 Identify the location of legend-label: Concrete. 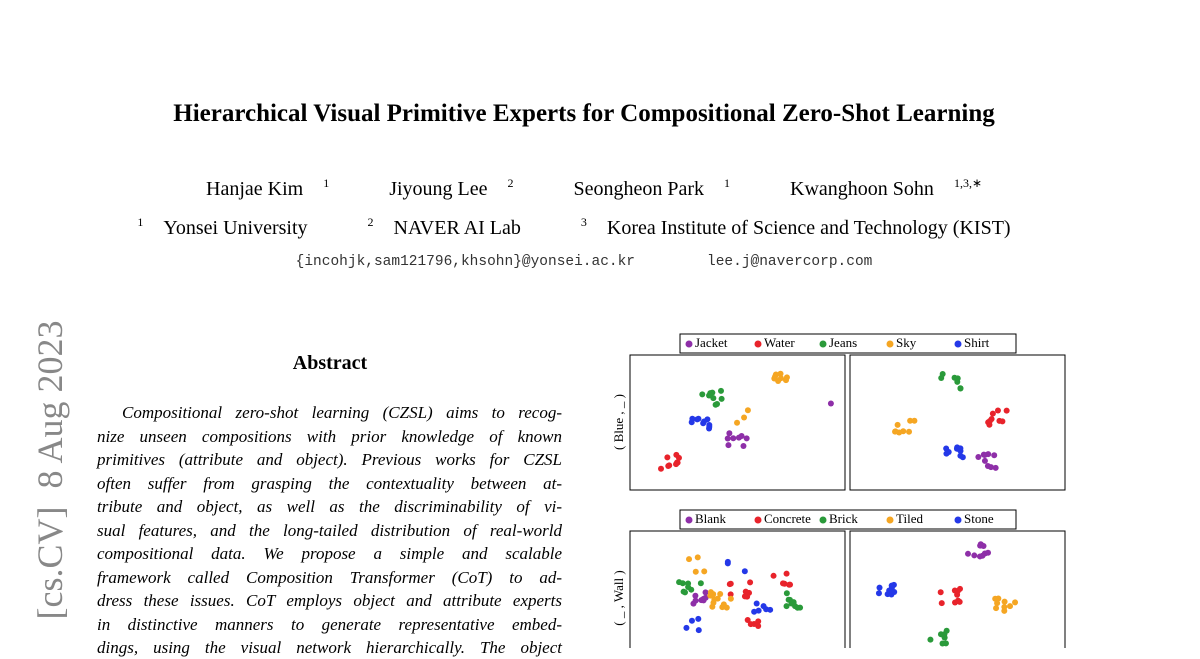
(787, 518).